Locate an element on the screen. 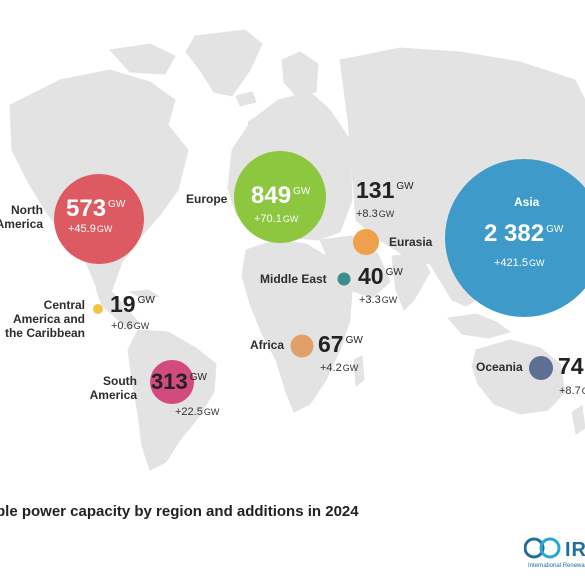  middle-east-capacity: 40 GW is located at coordinates (380, 276).